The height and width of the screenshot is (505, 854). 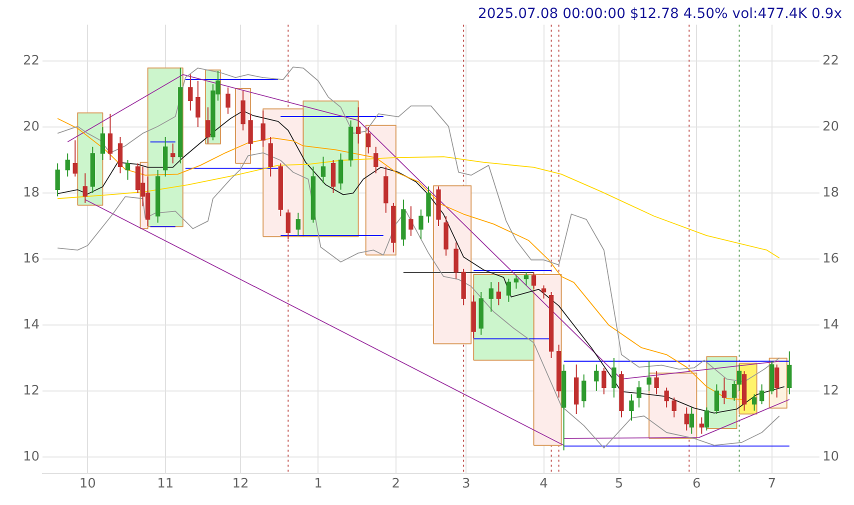 What do you see at coordinates (31, 456) in the screenshot?
I see `y-tick-label: 10` at bounding box center [31, 456].